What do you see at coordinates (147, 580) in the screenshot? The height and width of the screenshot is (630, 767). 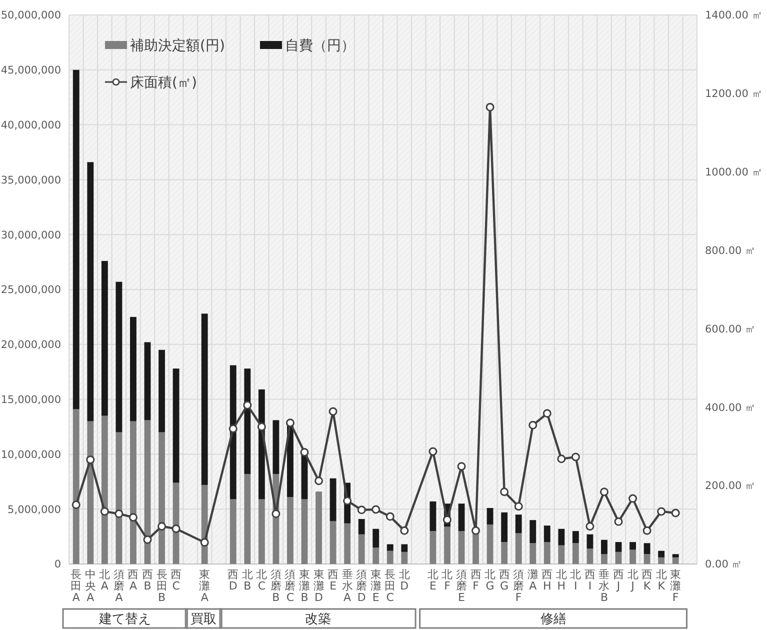 I see `x-tick-label: 西B` at bounding box center [147, 580].